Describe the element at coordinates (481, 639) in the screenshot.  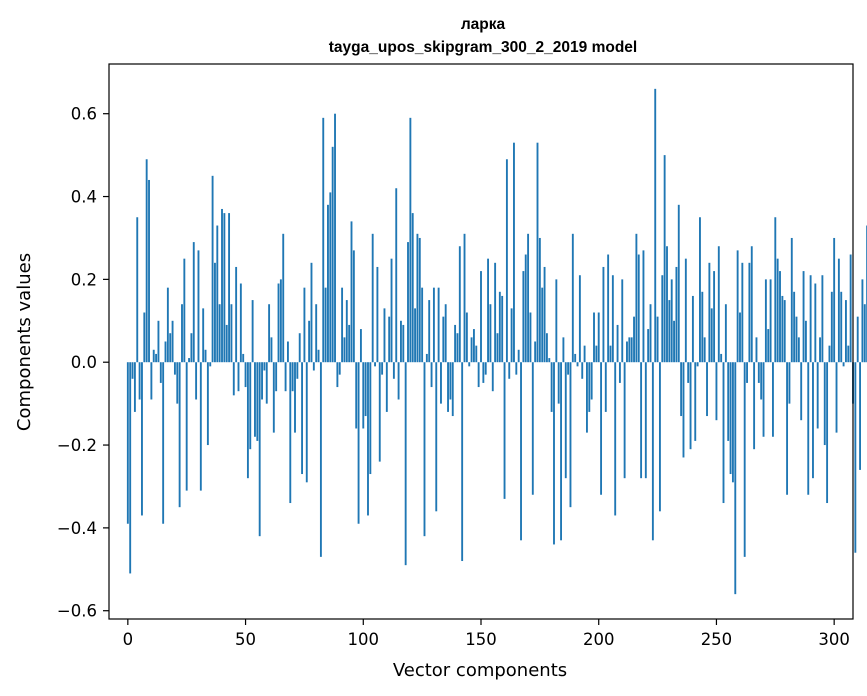
I see `x-tick-label: 150` at that location.